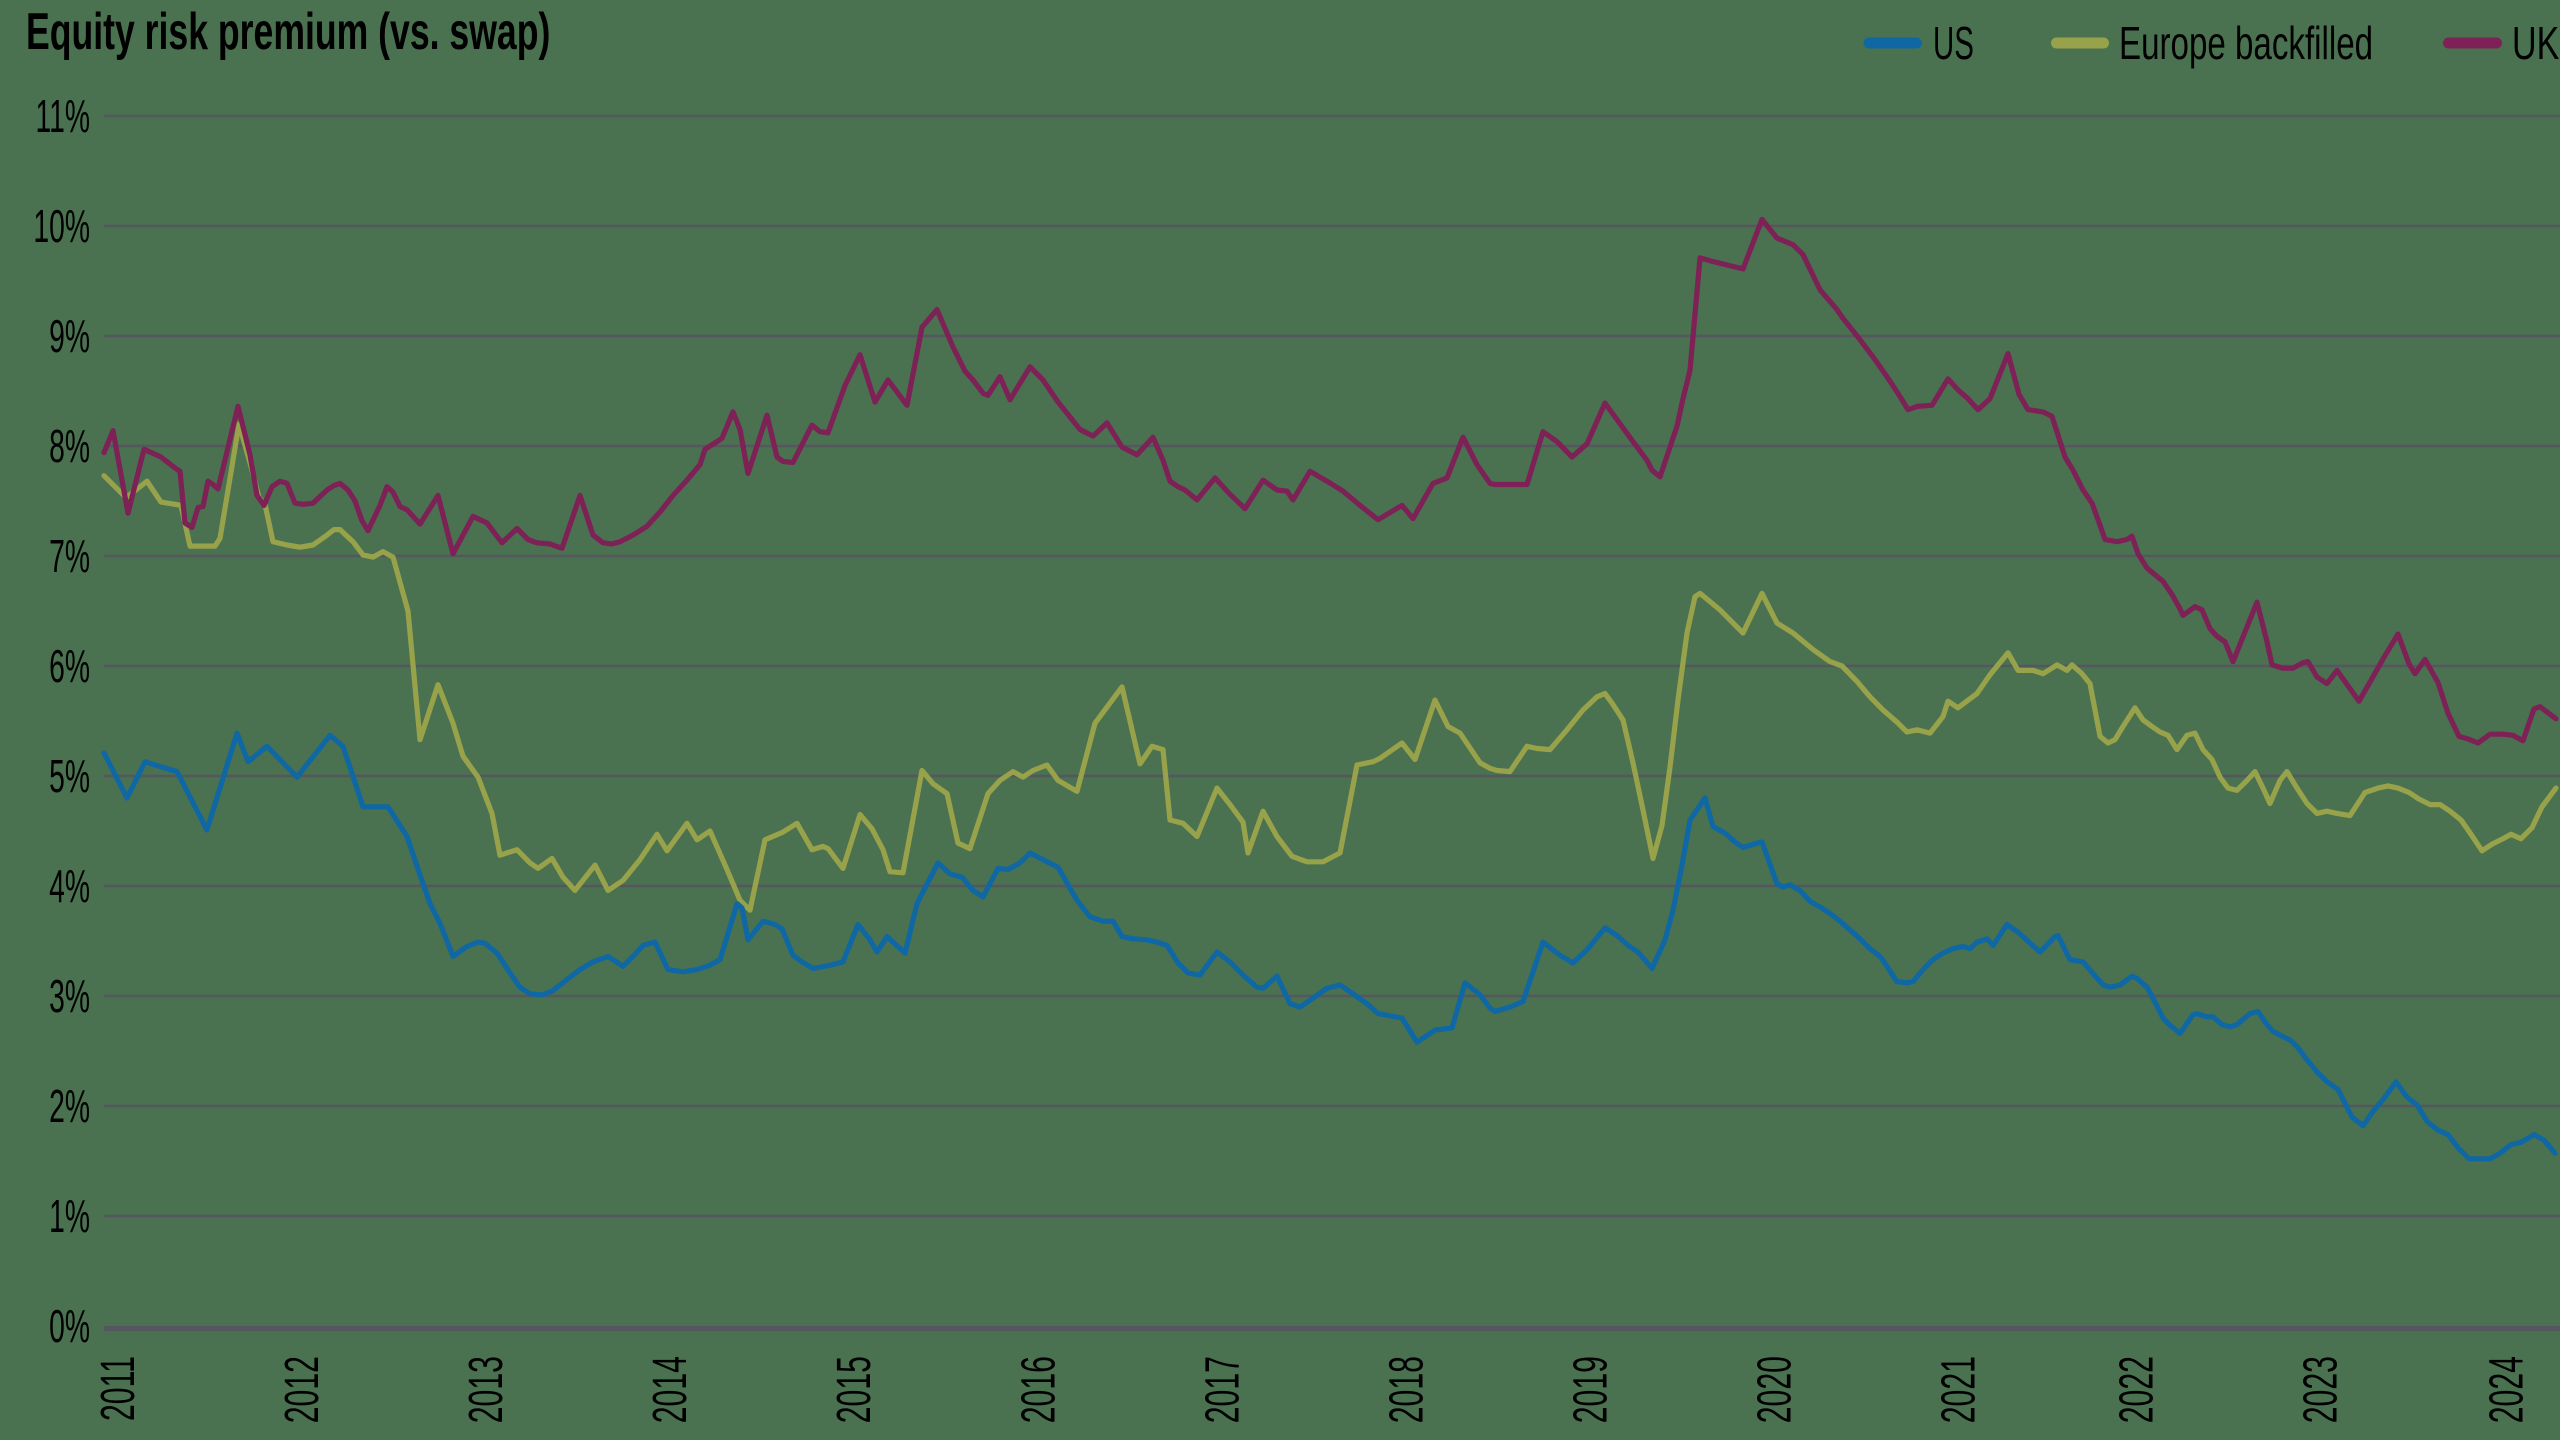  Describe the element at coordinates (302, 1389) in the screenshot. I see `svg-text: 2012` at that location.